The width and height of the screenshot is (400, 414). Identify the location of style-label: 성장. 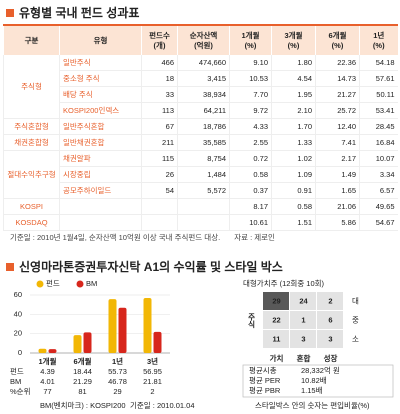
(331, 358).